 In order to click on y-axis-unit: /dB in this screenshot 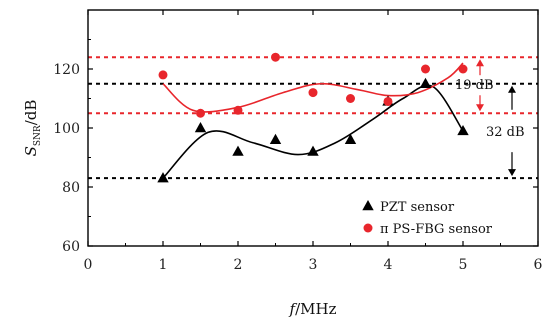, I will do `click(31, 113)`.